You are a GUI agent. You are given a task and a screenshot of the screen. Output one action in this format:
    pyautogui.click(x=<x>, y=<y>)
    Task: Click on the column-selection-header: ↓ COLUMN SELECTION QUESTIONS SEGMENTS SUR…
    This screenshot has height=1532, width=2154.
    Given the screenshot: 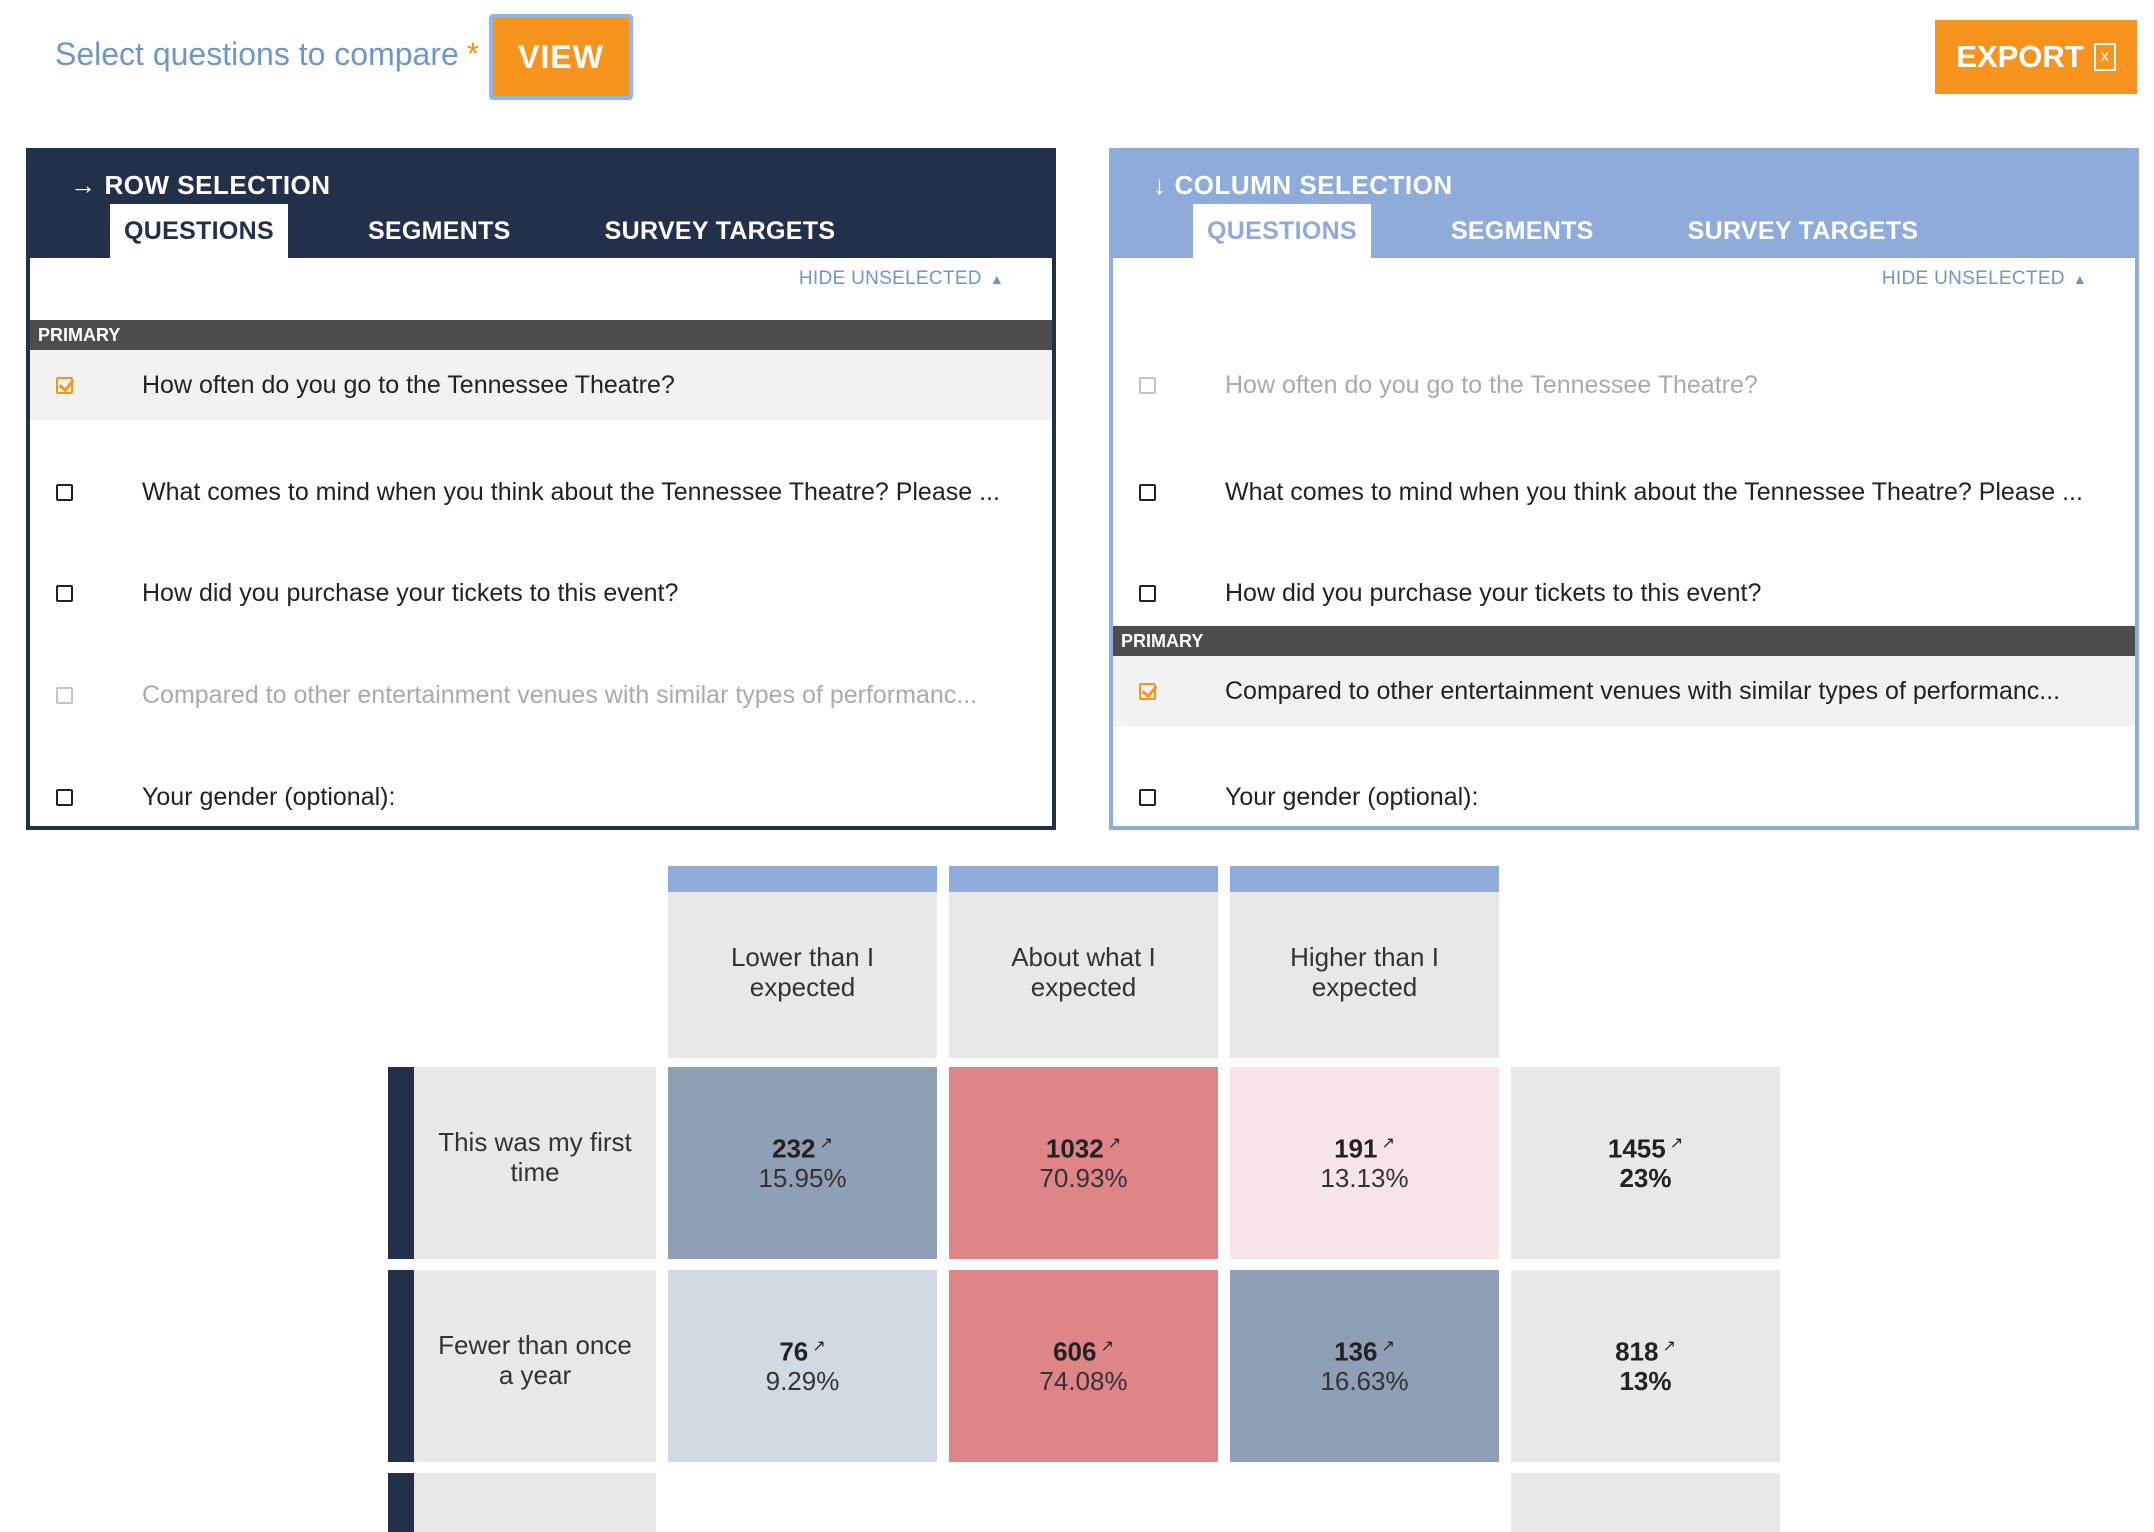 What is the action you would take?
    pyautogui.click(x=1624, y=205)
    